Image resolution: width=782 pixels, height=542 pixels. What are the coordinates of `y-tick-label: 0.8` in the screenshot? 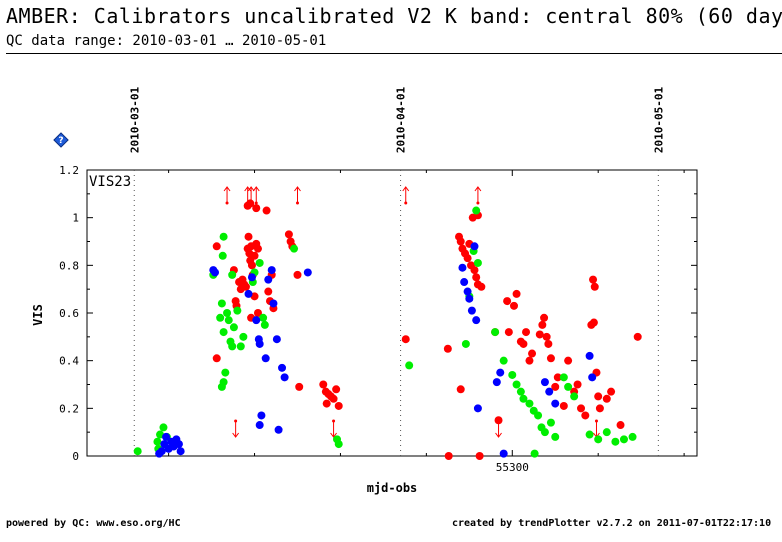 It's located at (69, 265).